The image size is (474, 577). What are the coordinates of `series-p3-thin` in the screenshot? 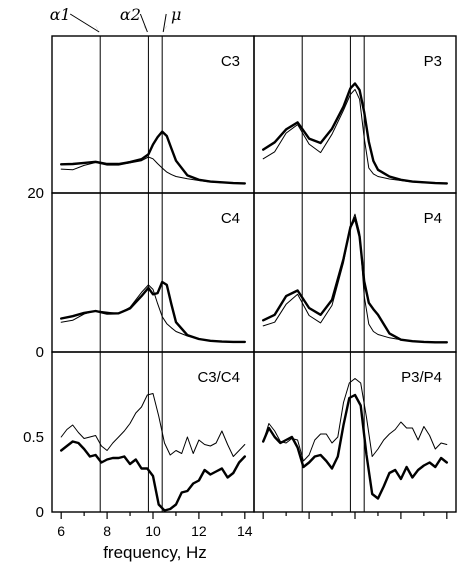 It's located at (355, 136).